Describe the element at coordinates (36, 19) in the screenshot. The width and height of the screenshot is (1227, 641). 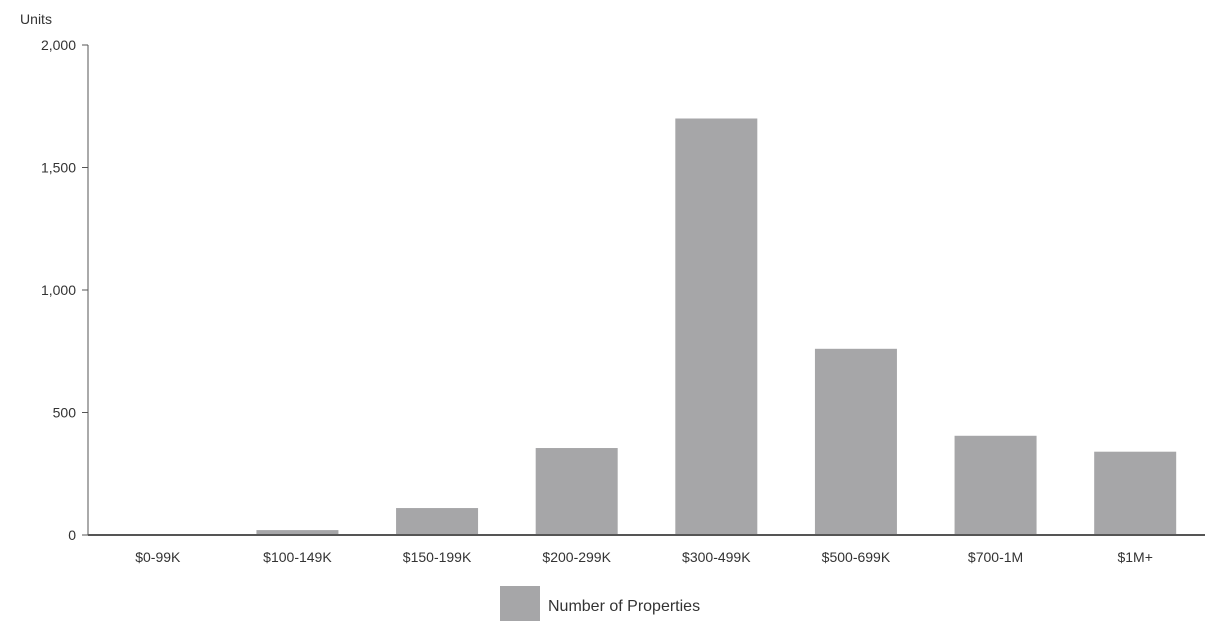
I see `y-axis-label: Units` at that location.